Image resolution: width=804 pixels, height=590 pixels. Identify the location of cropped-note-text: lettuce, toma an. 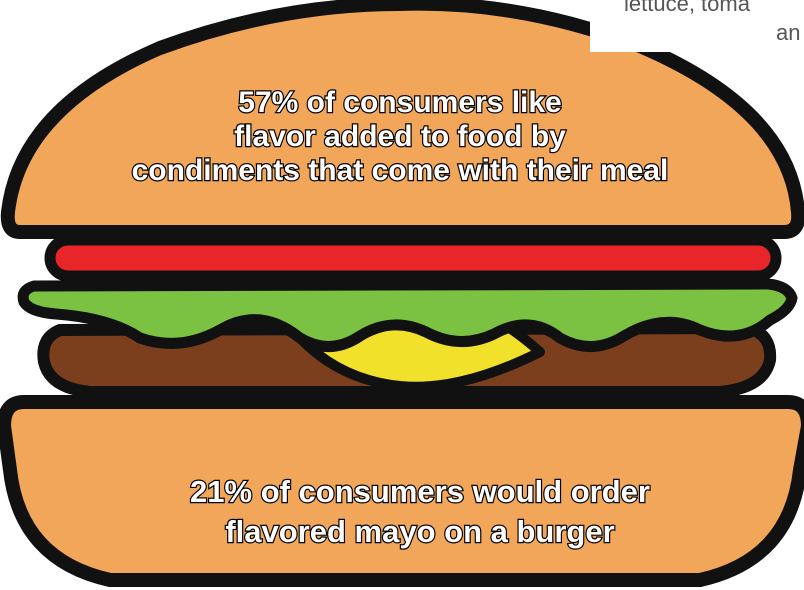
(697, 26).